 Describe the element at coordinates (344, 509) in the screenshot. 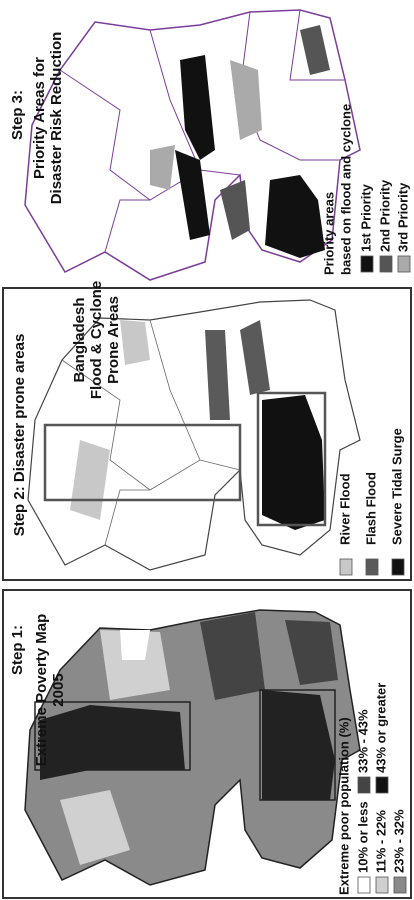

I see `legend-label: River Flood` at that location.